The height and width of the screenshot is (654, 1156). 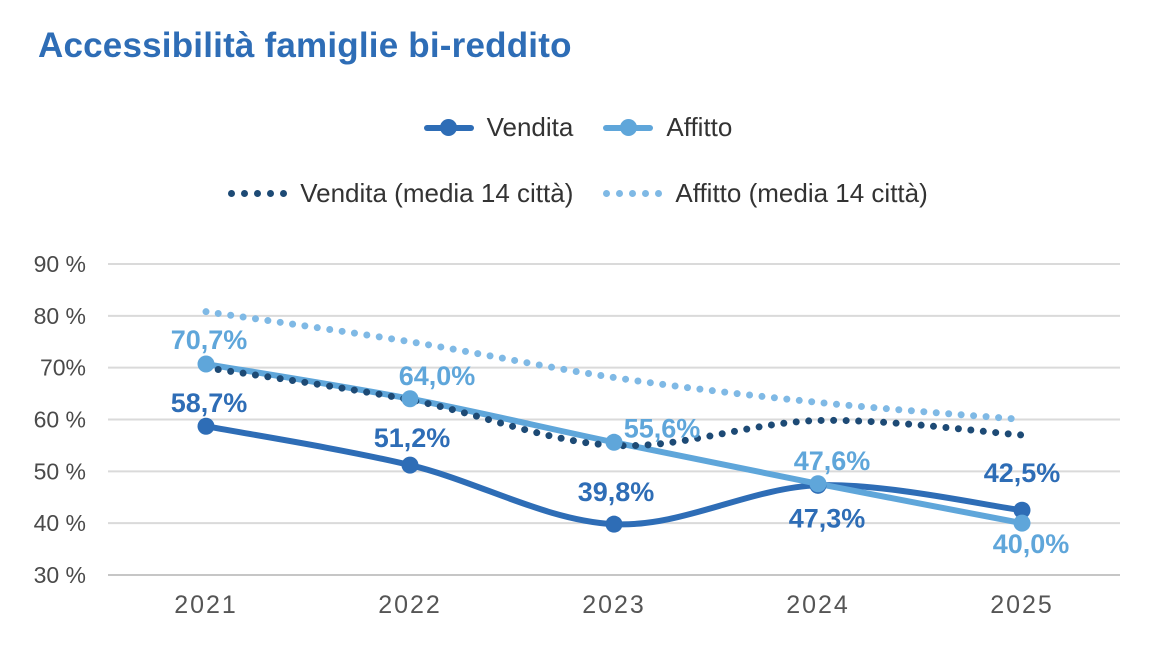 What do you see at coordinates (832, 461) in the screenshot?
I see `svg-text: 47,6%` at bounding box center [832, 461].